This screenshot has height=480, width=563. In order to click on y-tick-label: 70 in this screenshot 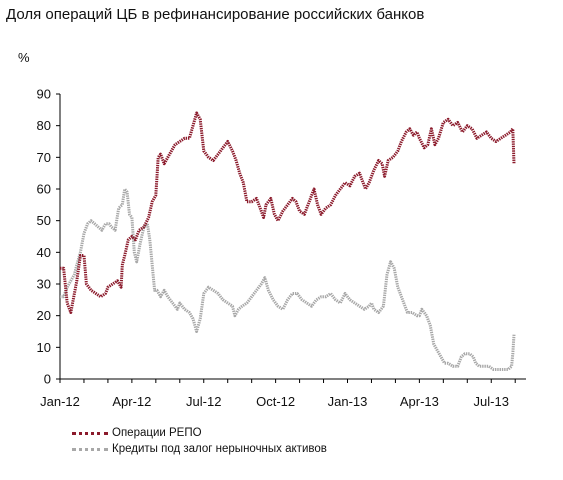, I will do `click(44, 157)`.